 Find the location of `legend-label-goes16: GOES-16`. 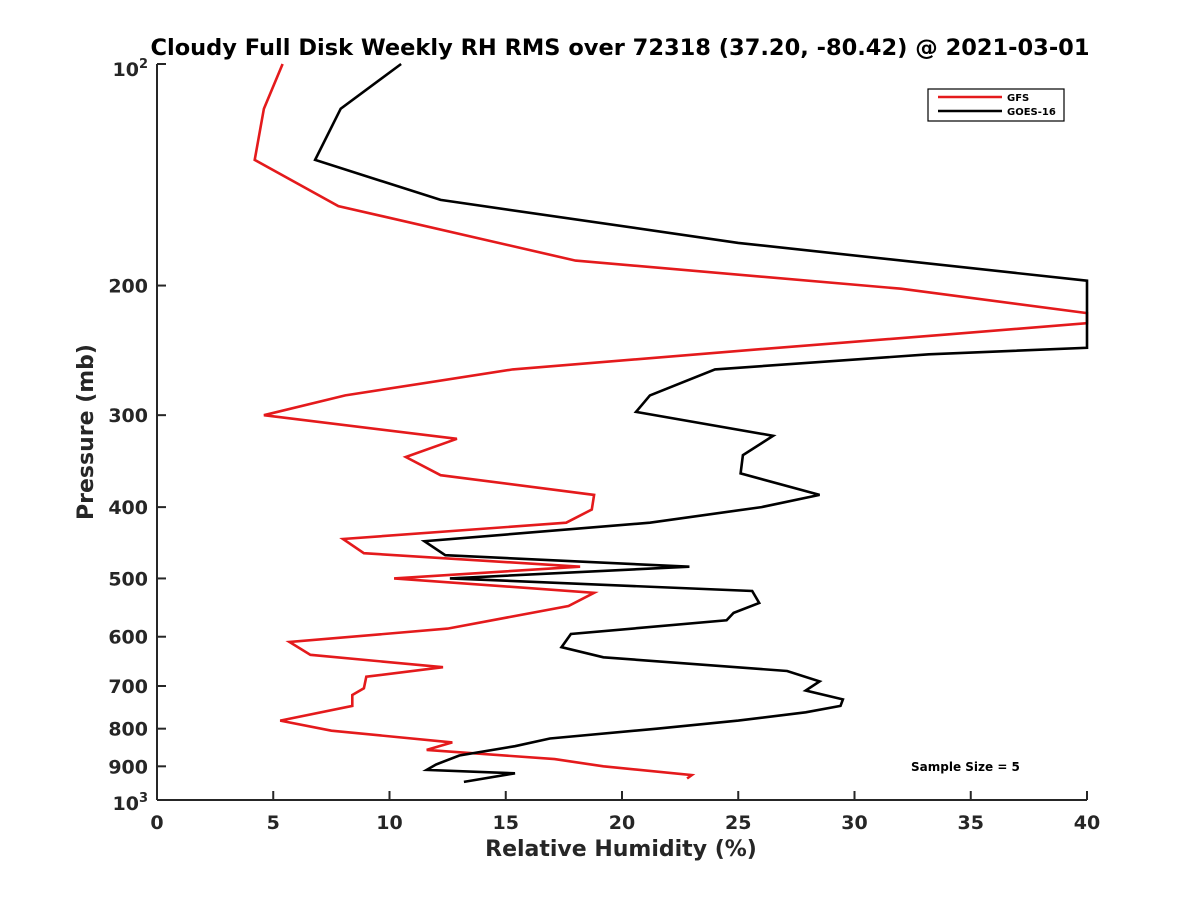

legend-label-goes16: GOES-16 is located at coordinates (1031, 112).